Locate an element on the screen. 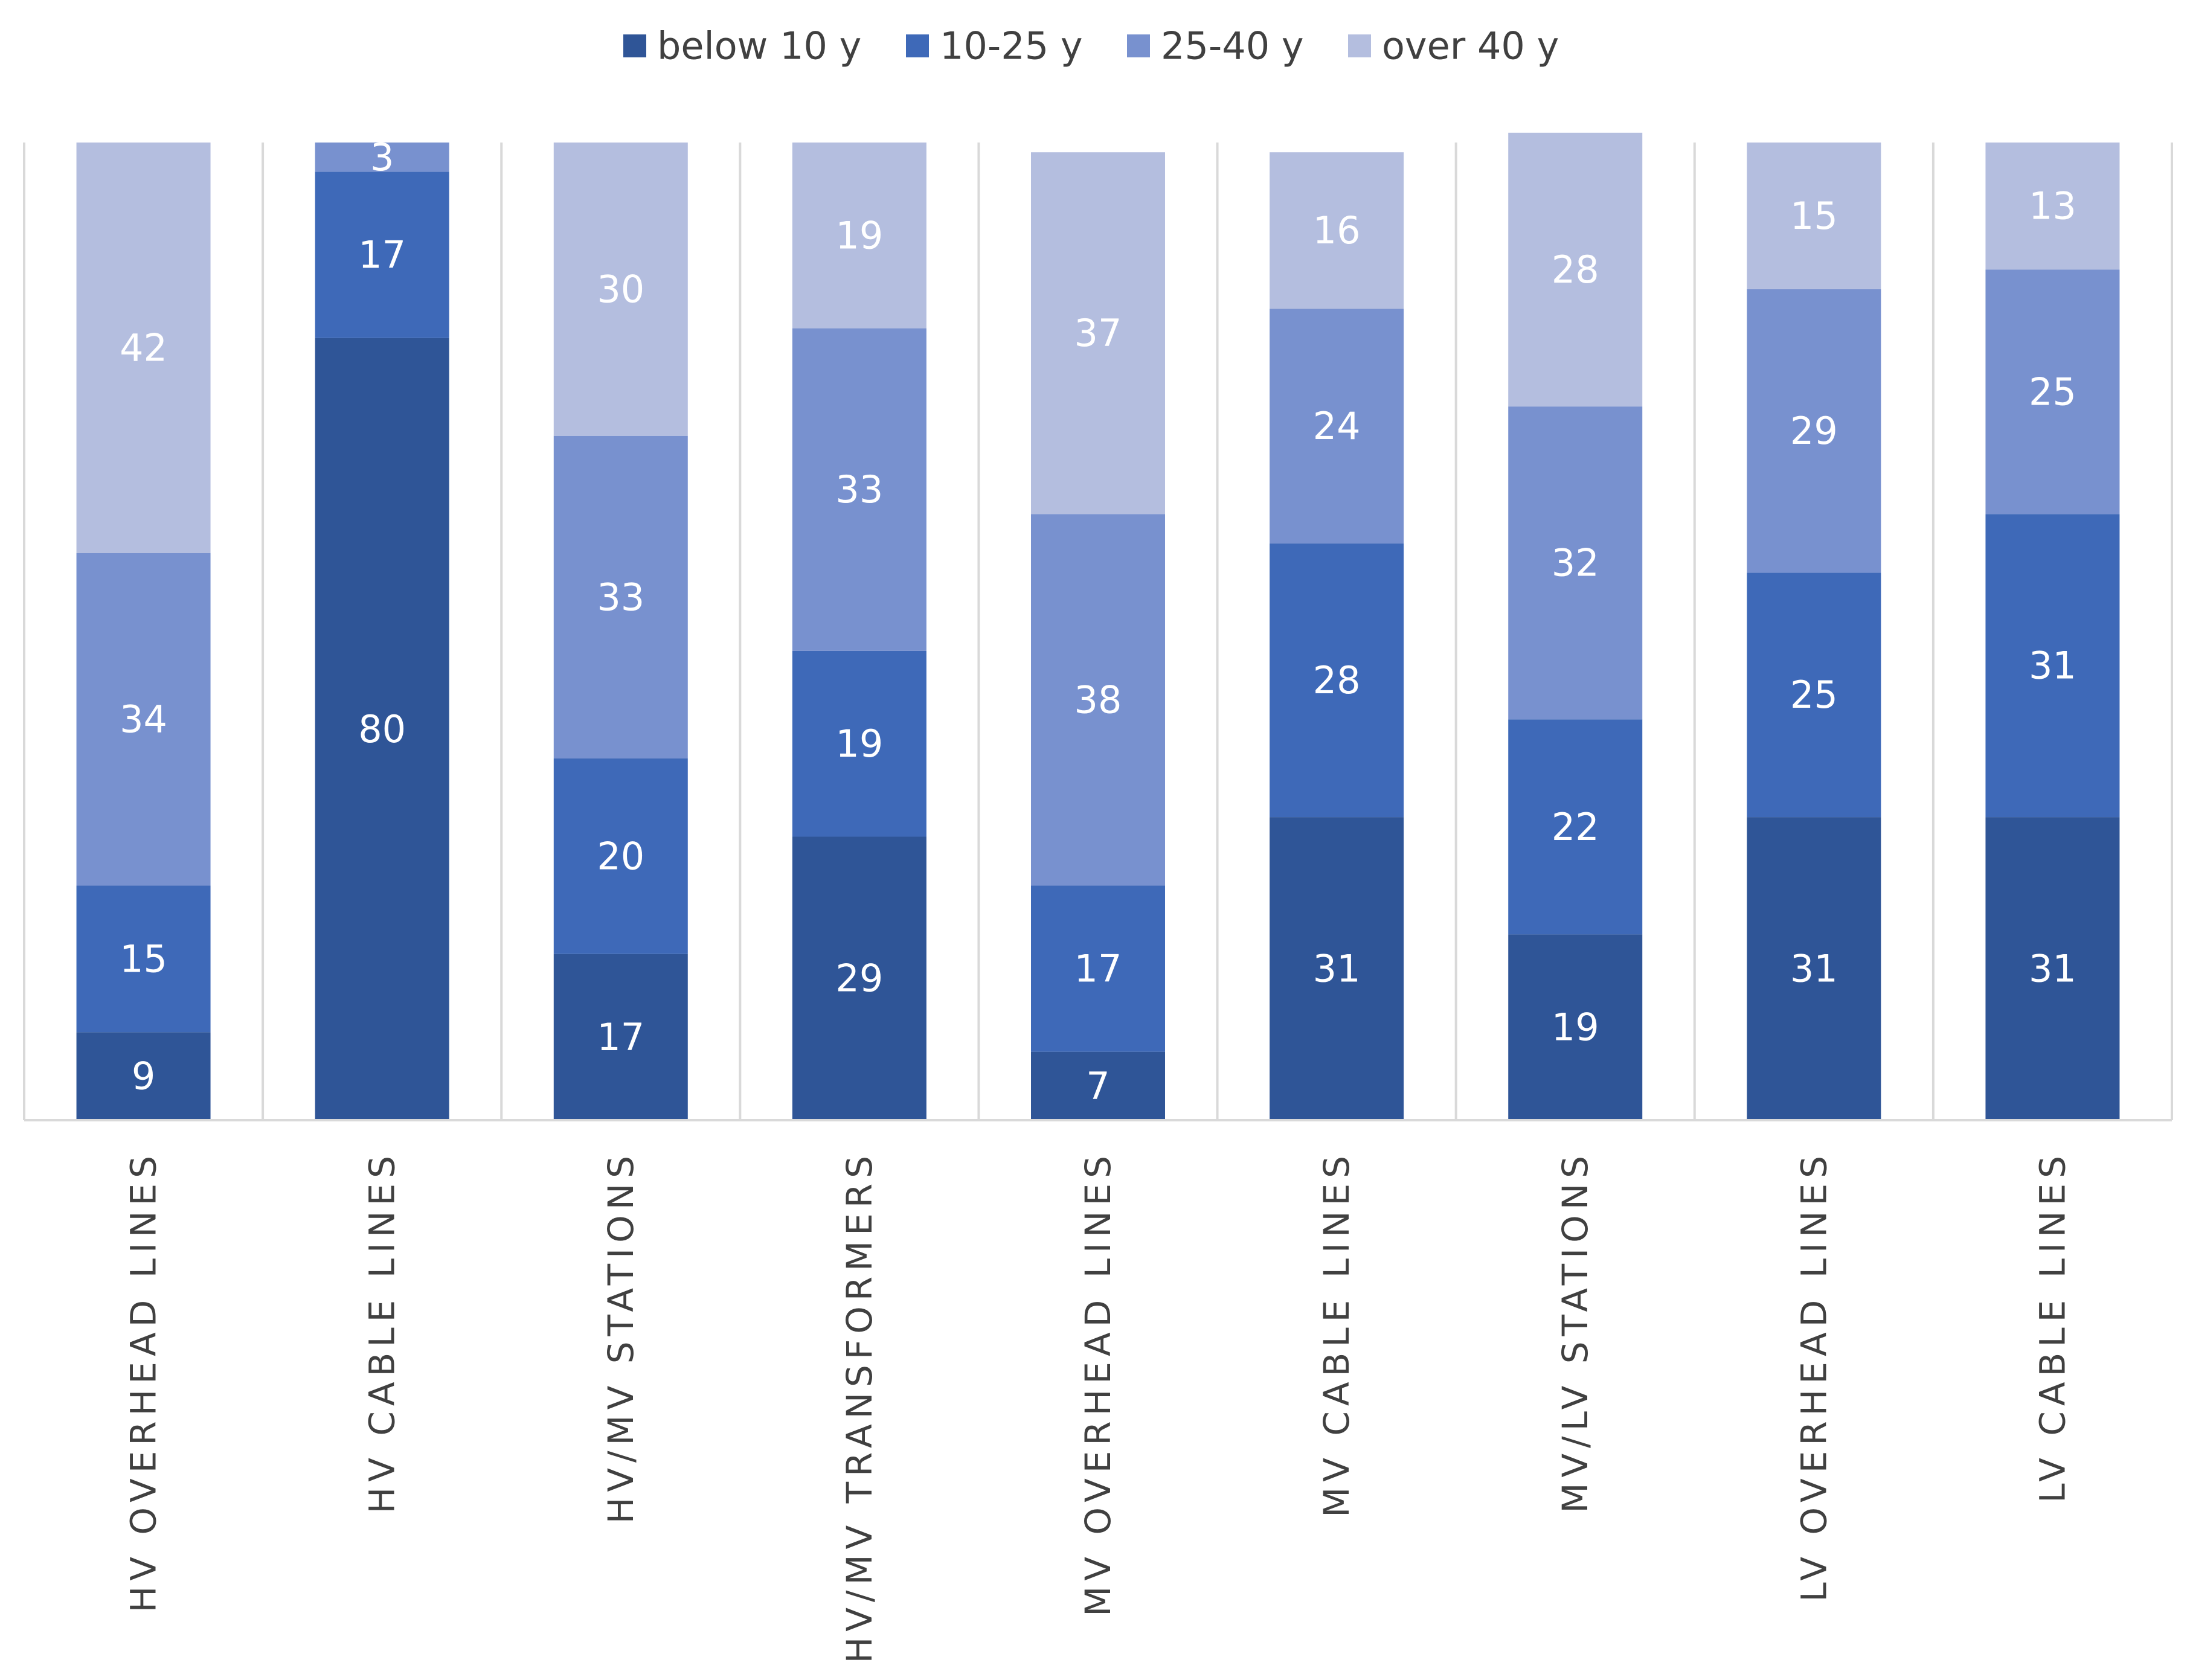 The height and width of the screenshot is (1680, 2190). bar-mv-lv-stations: 19 22 32 28 is located at coordinates (1575, 626).